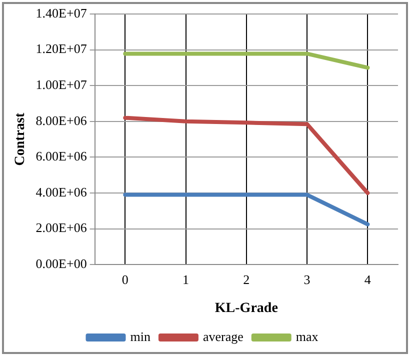  I want to click on y-tick-label: 2.00E+06, so click(62, 228).